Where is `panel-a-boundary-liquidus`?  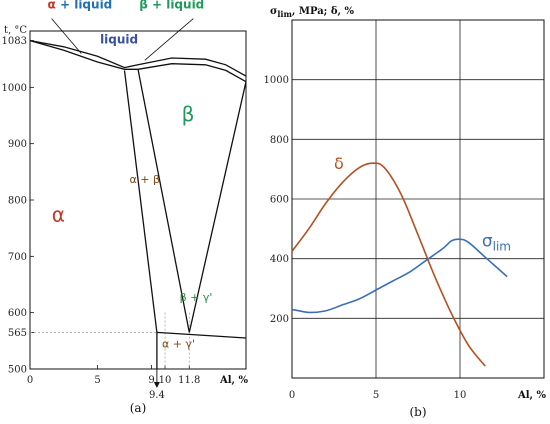
panel-a-boundary-liquidus is located at coordinates (138, 58).